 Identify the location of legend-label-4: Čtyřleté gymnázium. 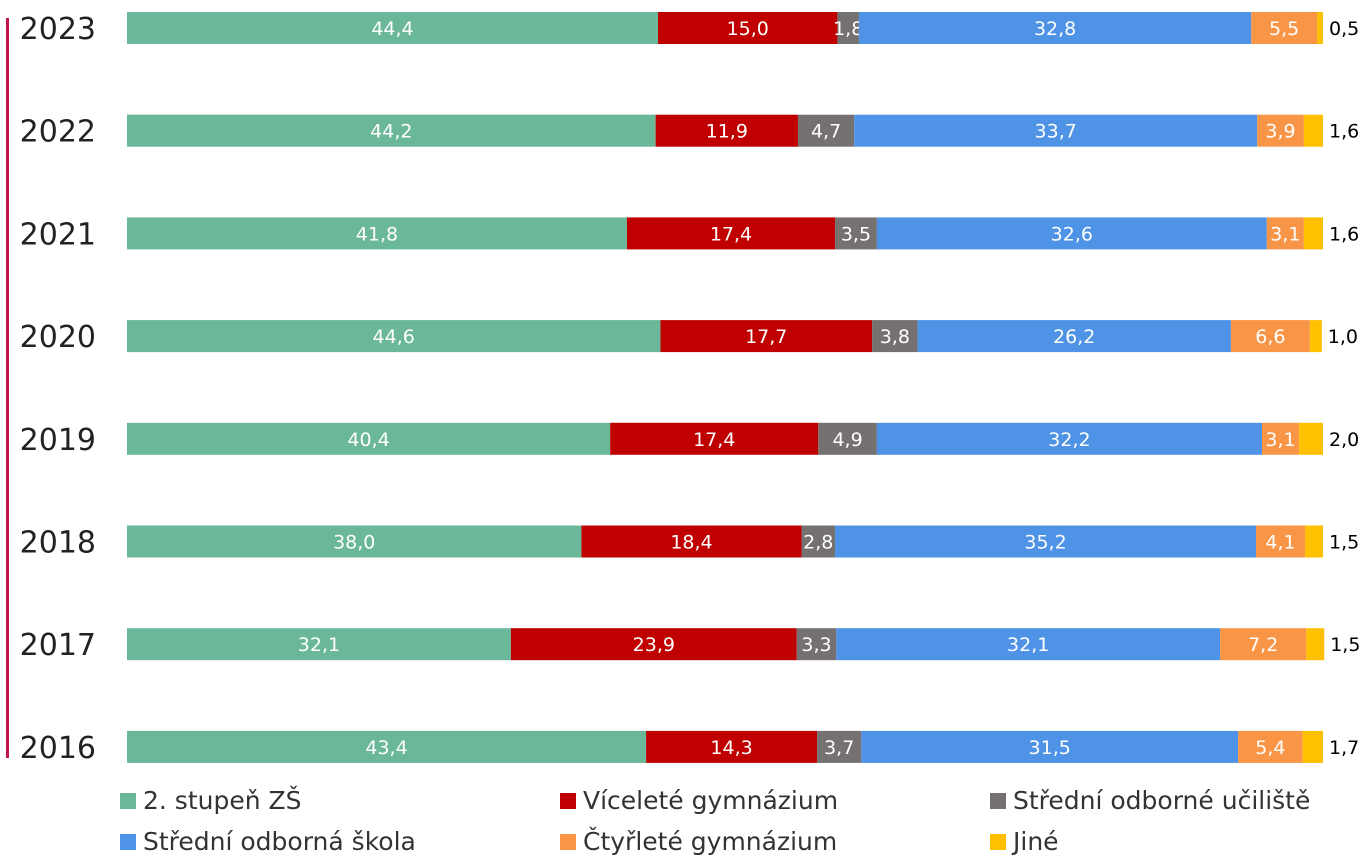
(710, 841).